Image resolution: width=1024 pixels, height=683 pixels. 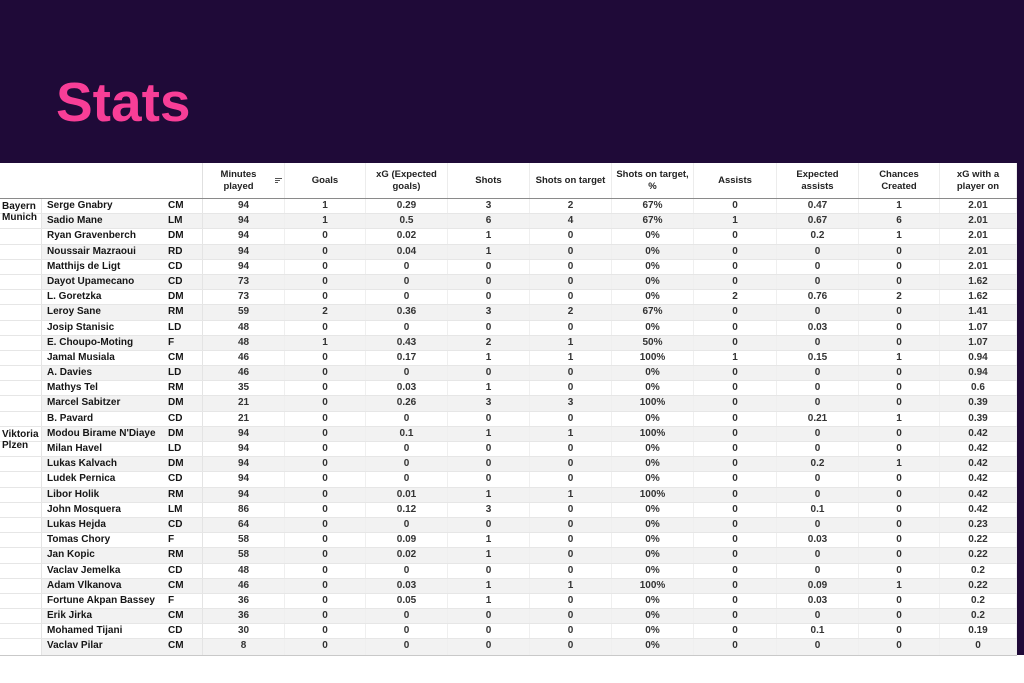 I want to click on table-row: Noussair Mazraoui RD 94 0 0.04 1 0 0% 0 0 0 2.01, so click(x=508, y=252).